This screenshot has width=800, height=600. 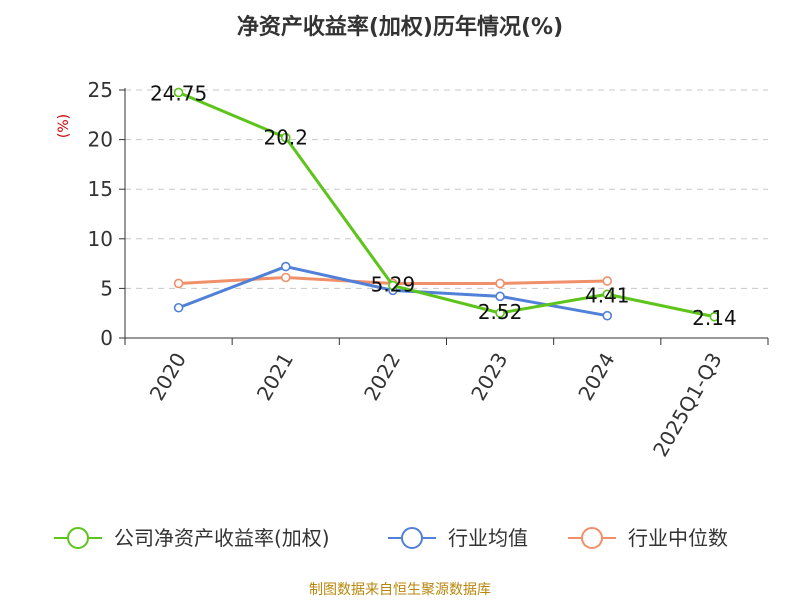 I want to click on data-label-2020: 24.75, so click(x=178, y=93).